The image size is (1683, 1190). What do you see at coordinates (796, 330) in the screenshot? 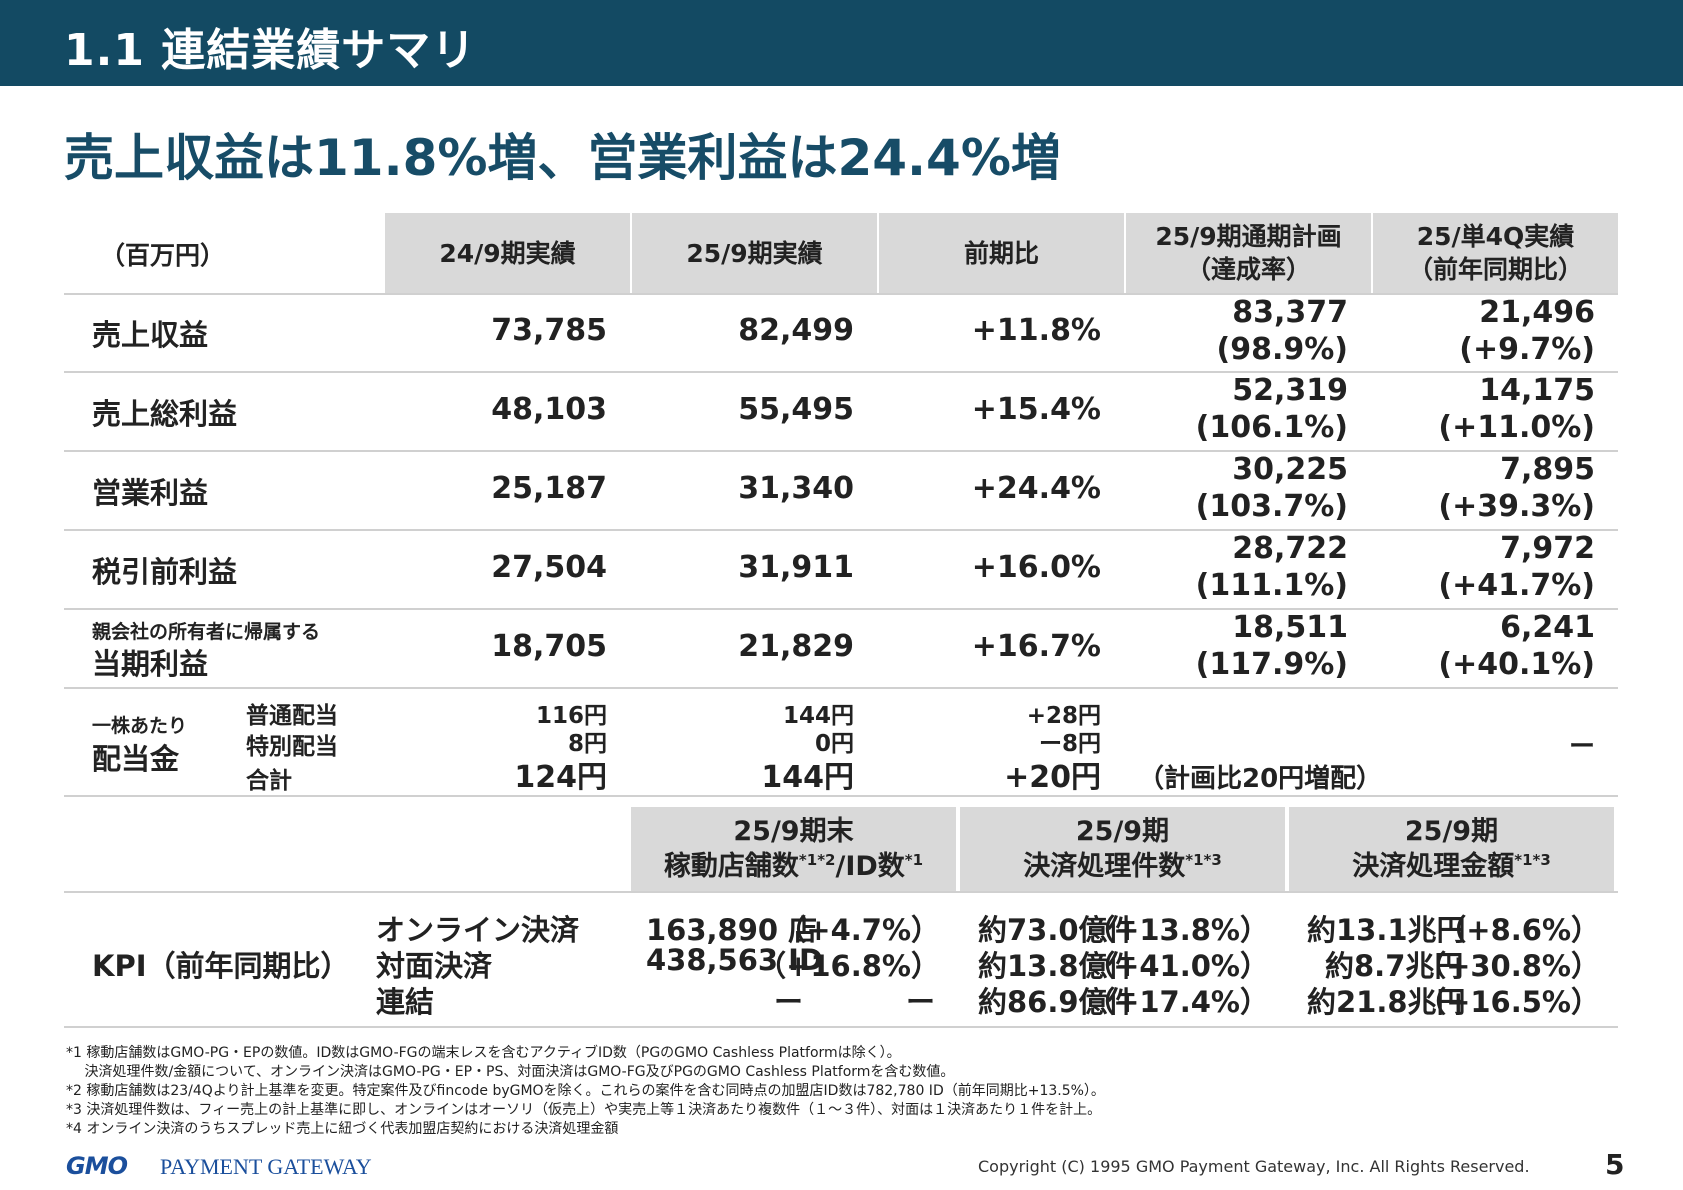
I see `cell-fy25: 82,499` at bounding box center [796, 330].